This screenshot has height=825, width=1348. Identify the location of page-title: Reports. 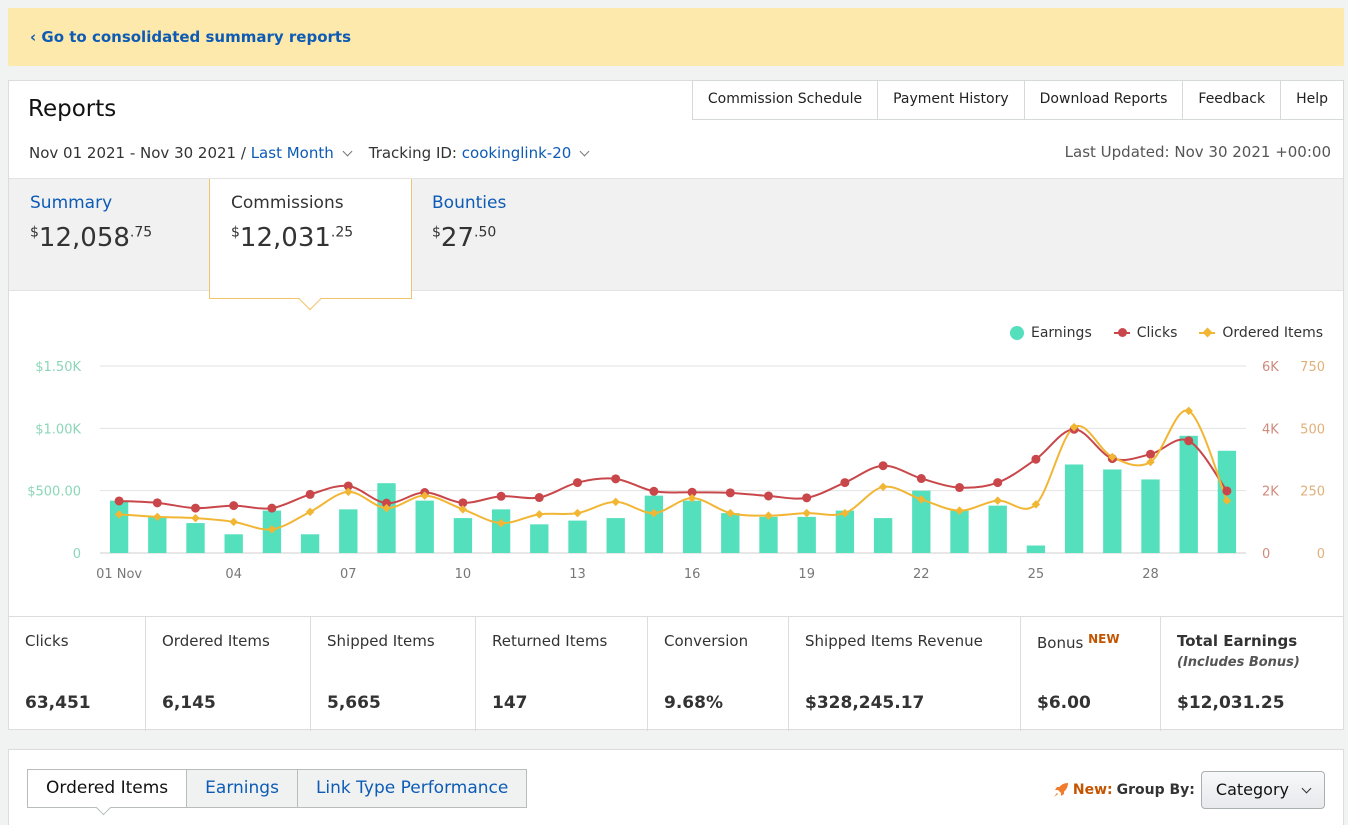
(72, 109).